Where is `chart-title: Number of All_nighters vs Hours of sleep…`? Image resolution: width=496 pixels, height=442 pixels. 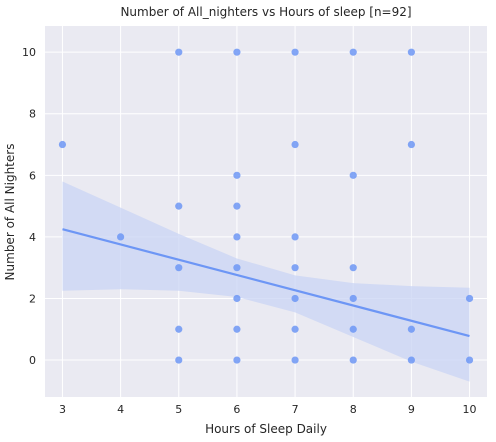 chart-title: Number of All_nighters vs Hours of sleep… is located at coordinates (265, 12).